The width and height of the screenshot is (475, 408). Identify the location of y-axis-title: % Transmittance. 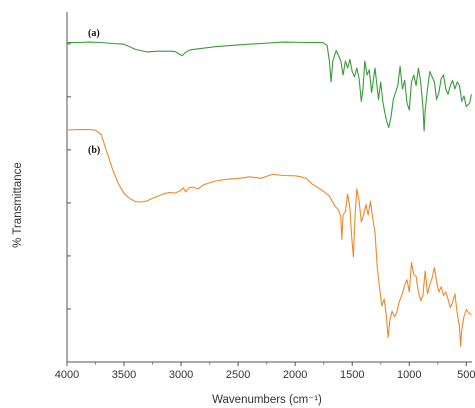
(18, 205).